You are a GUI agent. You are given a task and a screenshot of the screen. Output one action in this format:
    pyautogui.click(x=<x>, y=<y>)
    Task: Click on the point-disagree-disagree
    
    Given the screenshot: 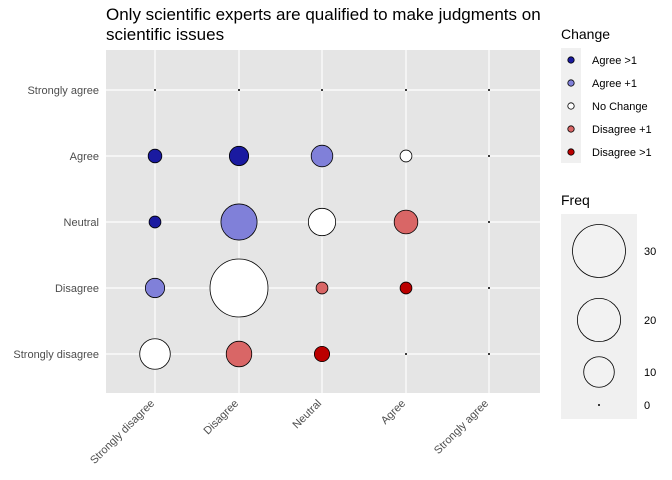 What is the action you would take?
    pyautogui.click(x=239, y=288)
    